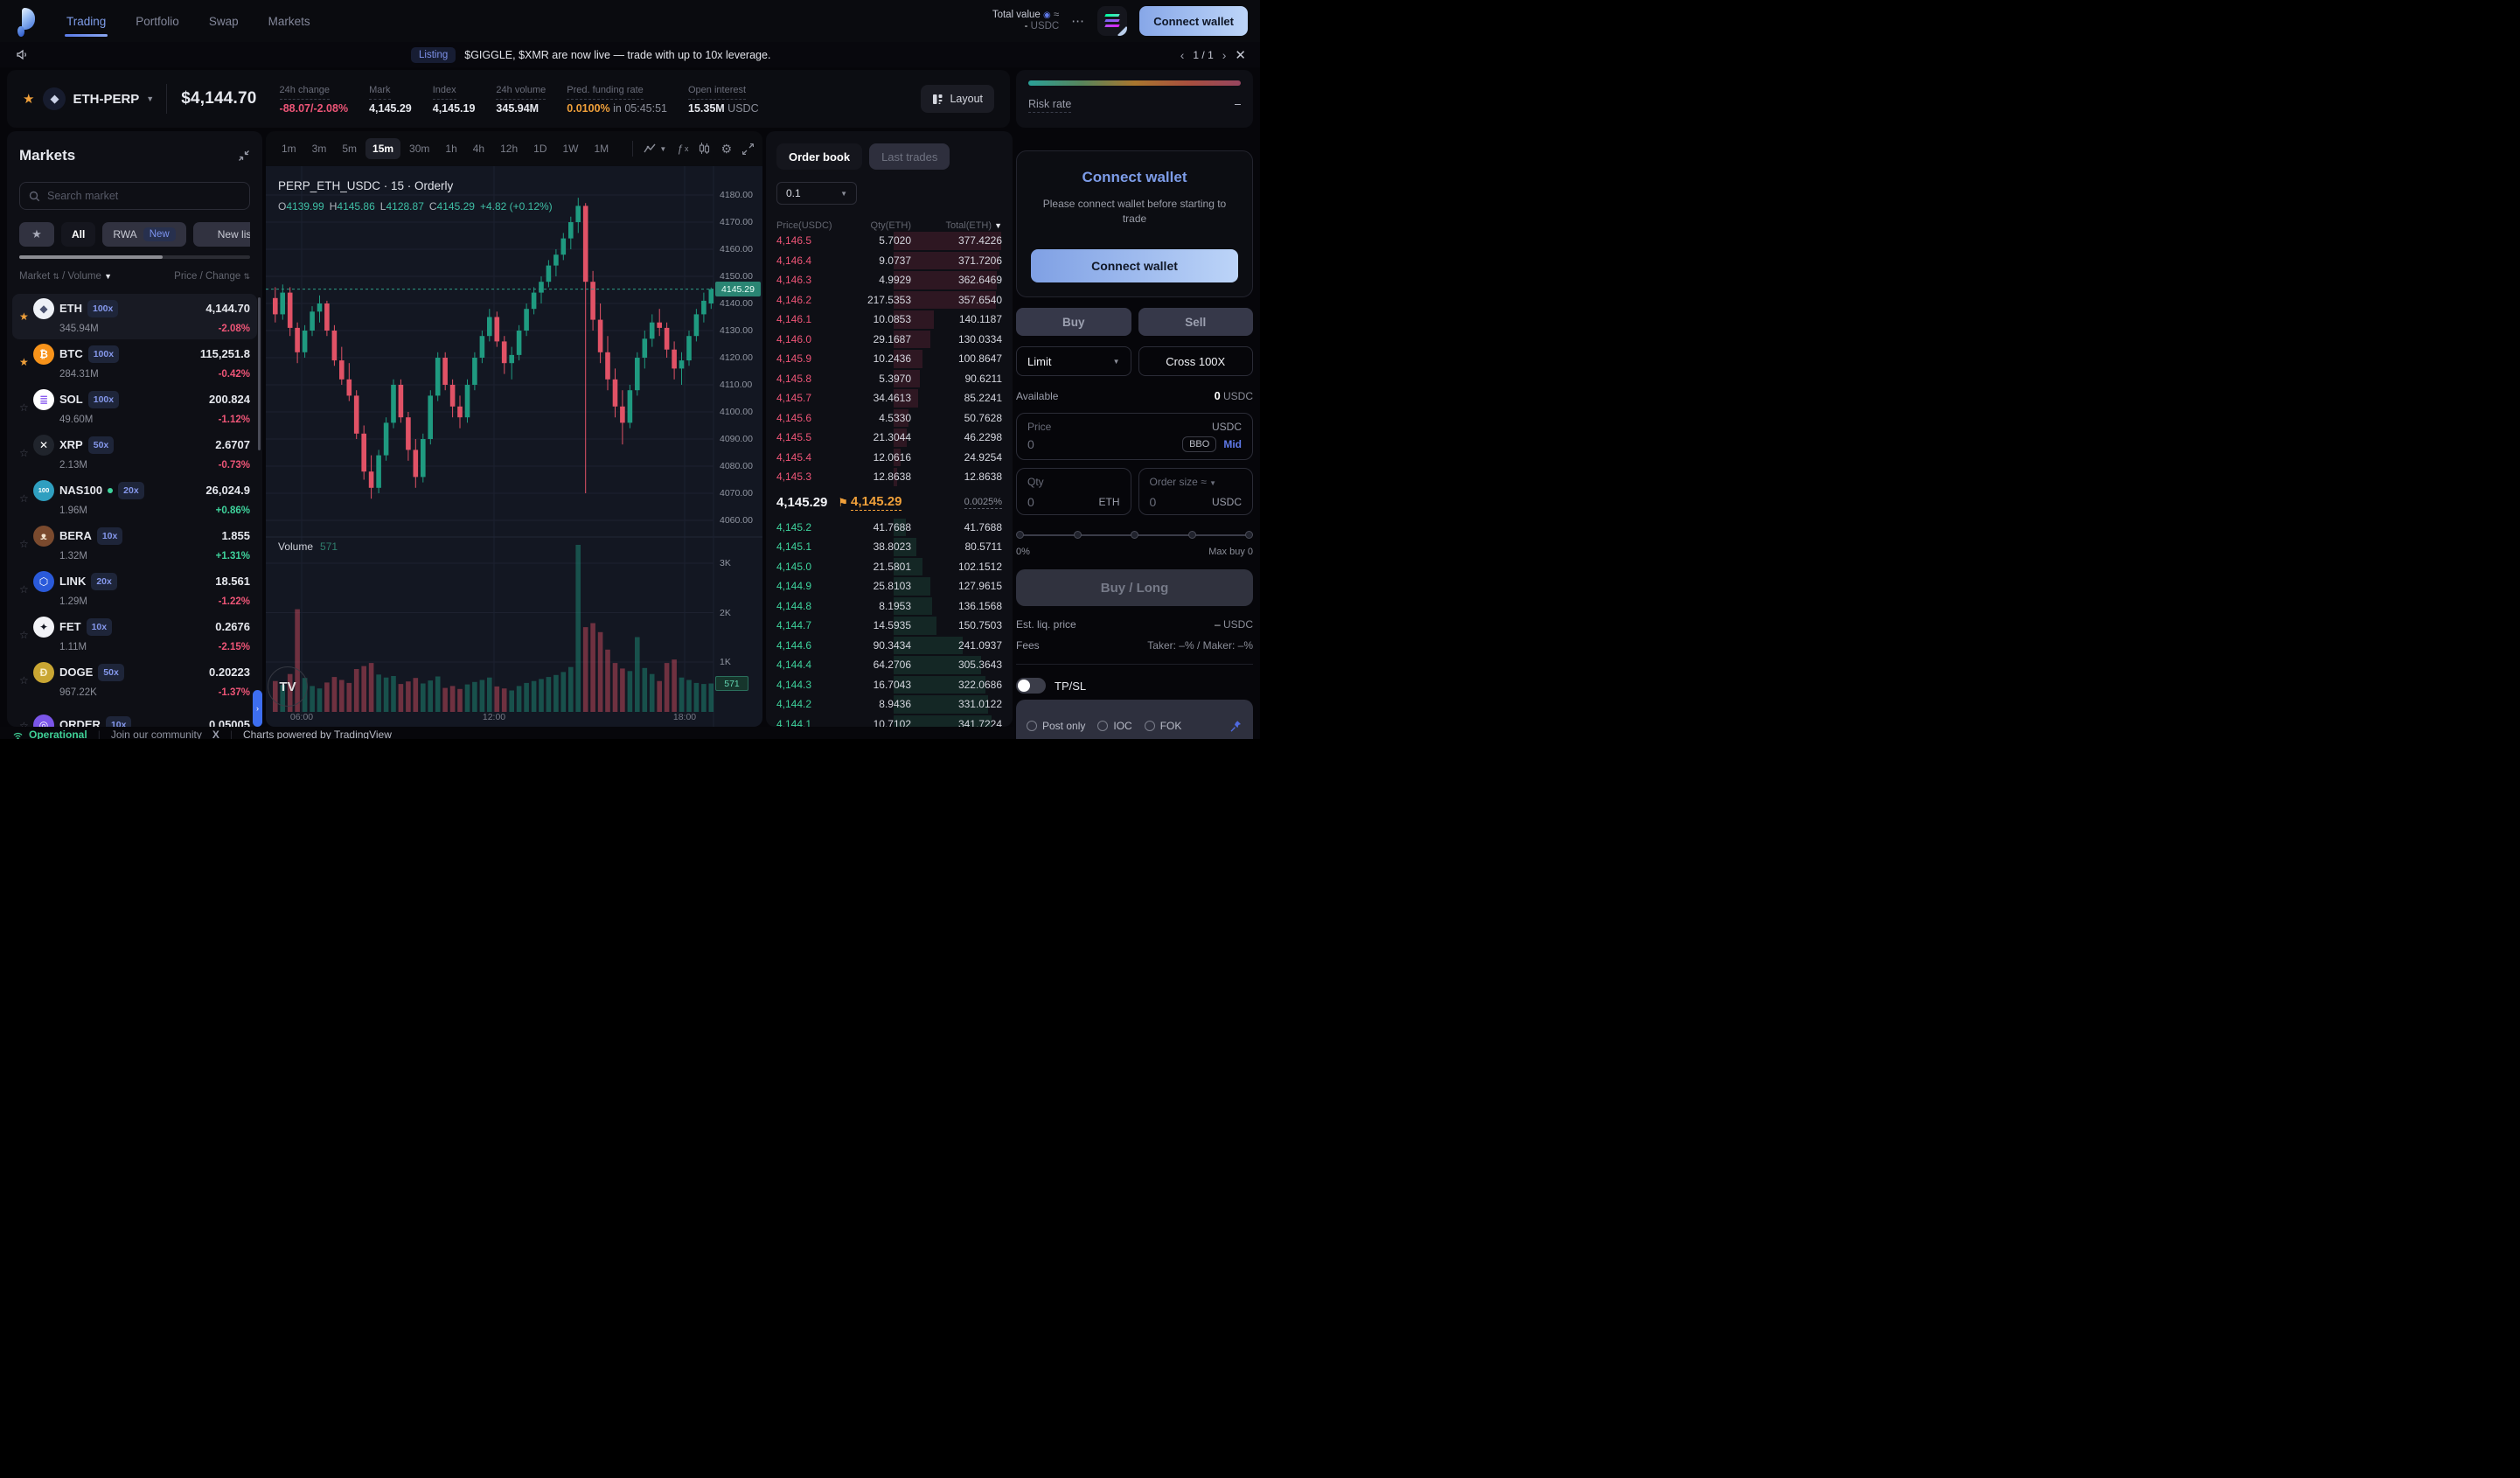  I want to click on timeframe-1m: 1m, so click(289, 149).